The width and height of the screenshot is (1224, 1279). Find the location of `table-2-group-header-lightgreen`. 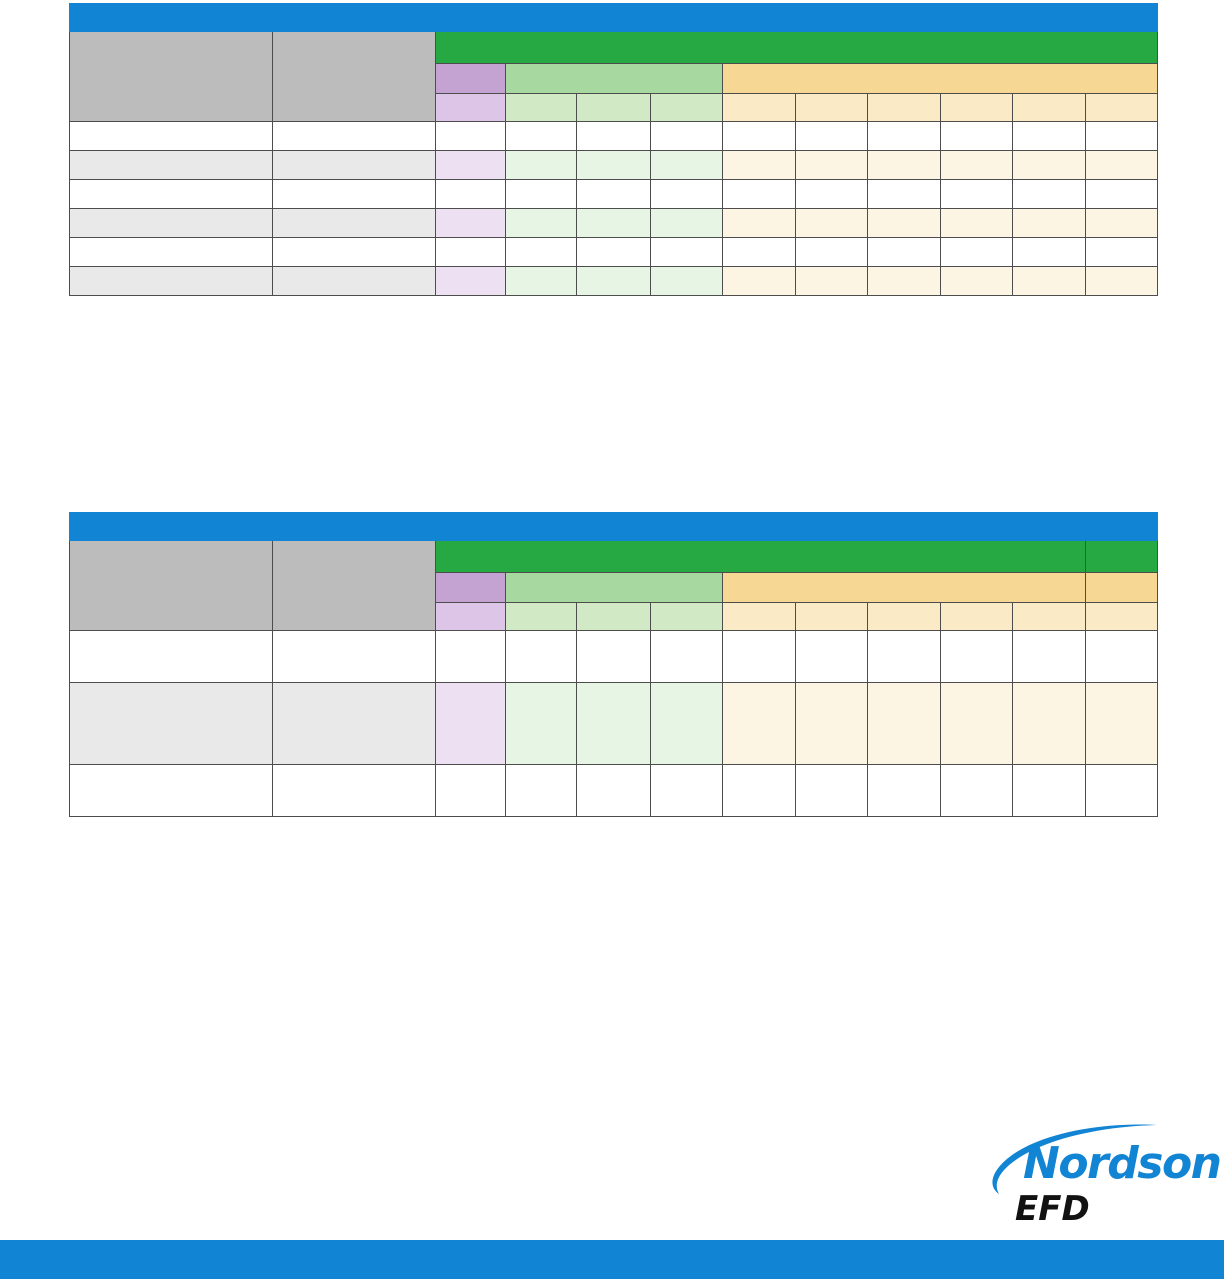

table-2-group-header-lightgreen is located at coordinates (614, 587).